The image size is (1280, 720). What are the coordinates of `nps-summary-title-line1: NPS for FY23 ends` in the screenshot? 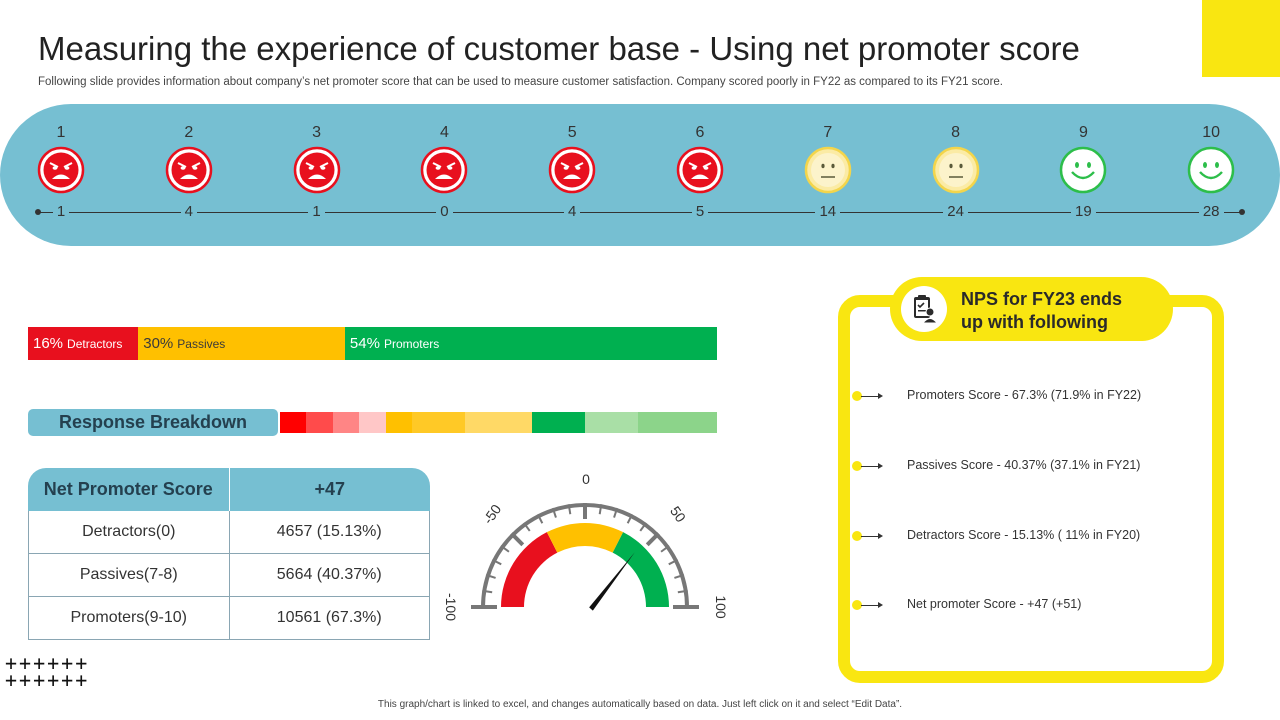 It's located at (1042, 299).